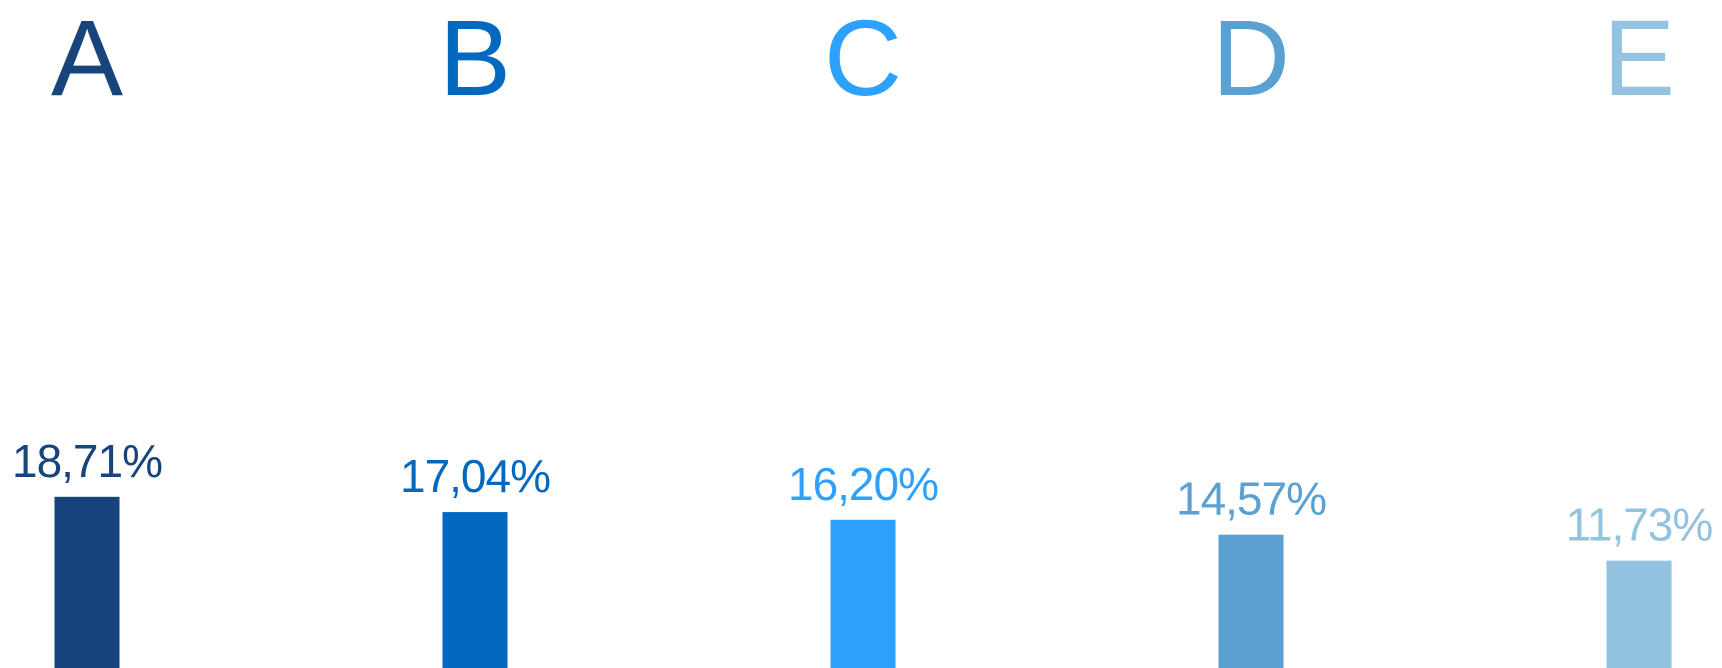 This screenshot has width=1722, height=668. What do you see at coordinates (475, 59) in the screenshot?
I see `category-label-b: B` at bounding box center [475, 59].